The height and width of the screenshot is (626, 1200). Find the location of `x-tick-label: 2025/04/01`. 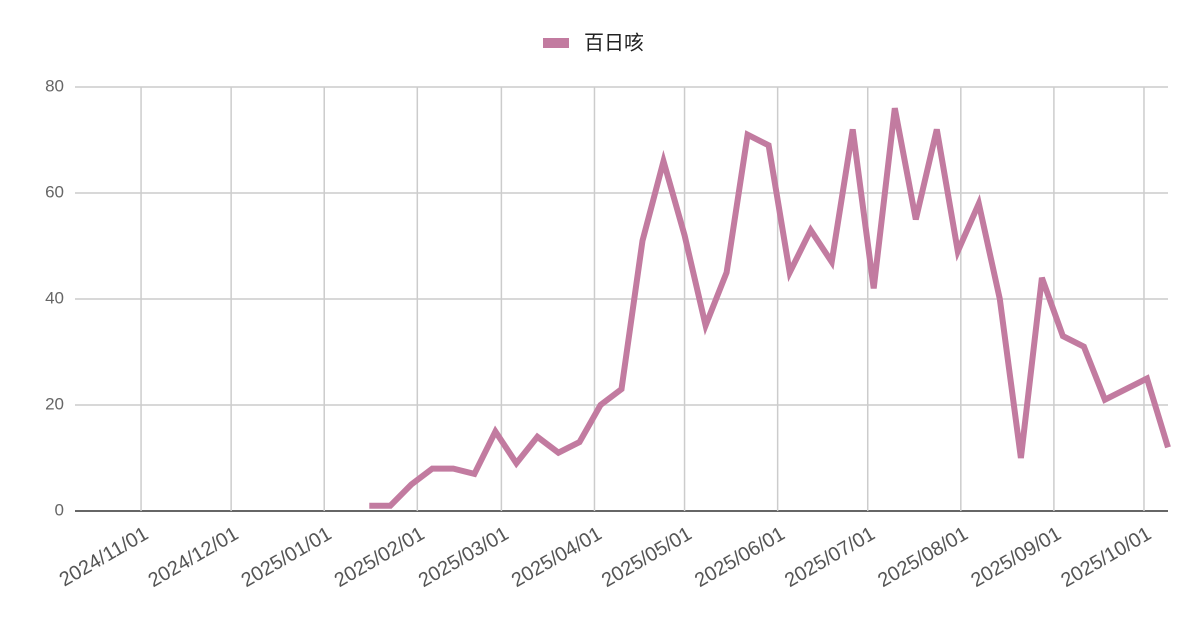

x-tick-label: 2025/04/01 is located at coordinates (557, 557).